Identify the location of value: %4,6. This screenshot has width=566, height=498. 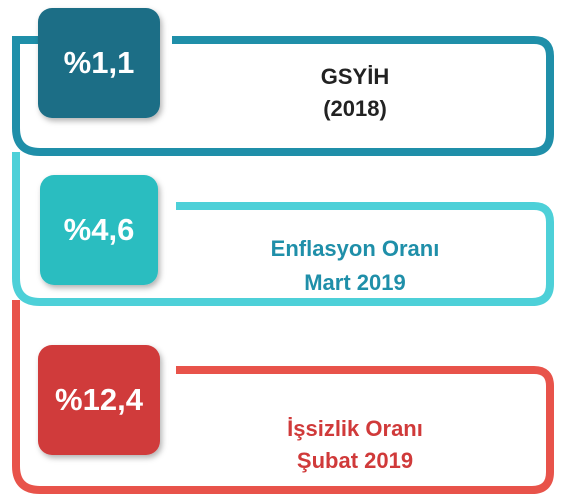
(99, 229).